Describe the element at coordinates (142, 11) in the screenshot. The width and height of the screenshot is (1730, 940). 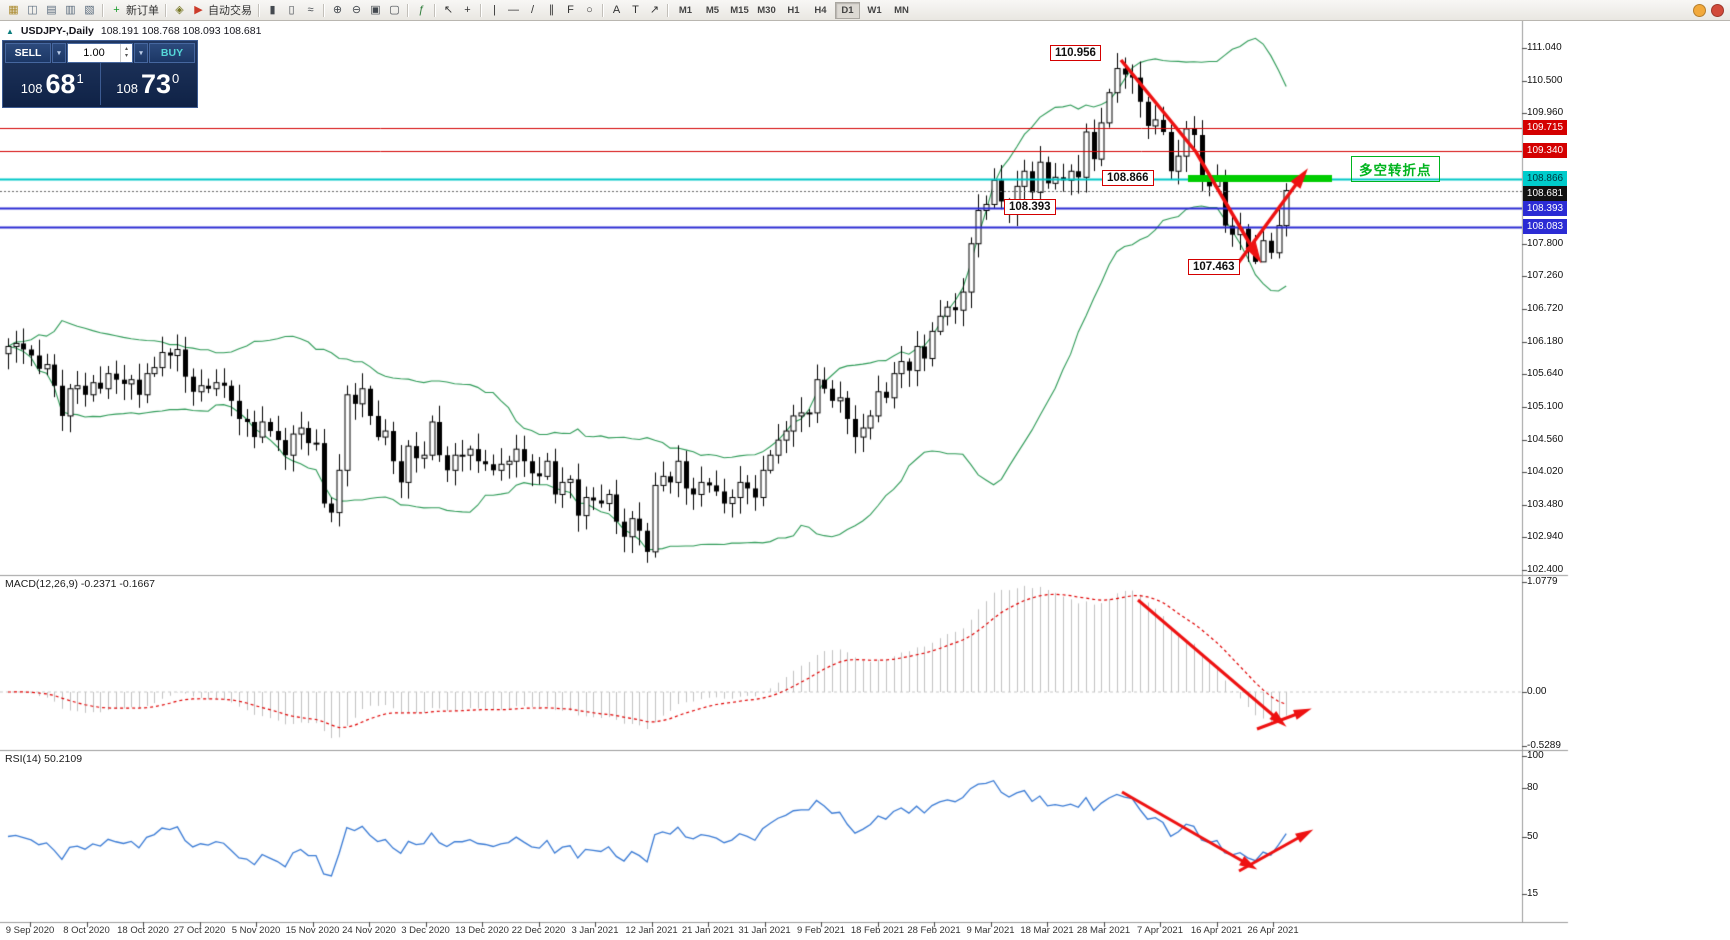
I see `new-order-label: 新订单` at that location.